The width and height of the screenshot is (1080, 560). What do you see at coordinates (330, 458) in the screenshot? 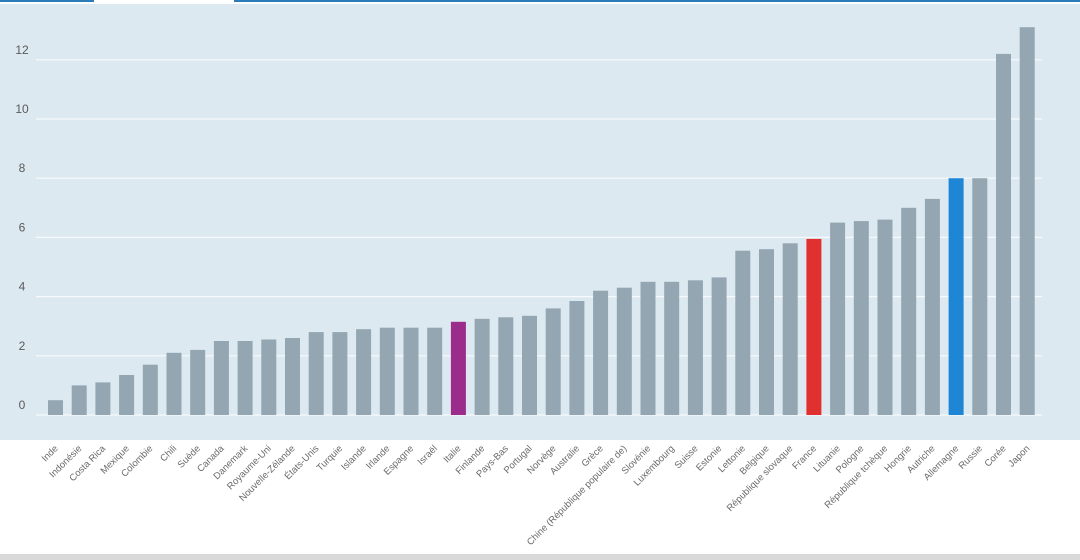
I see `x-tick-label: Turquie` at bounding box center [330, 458].